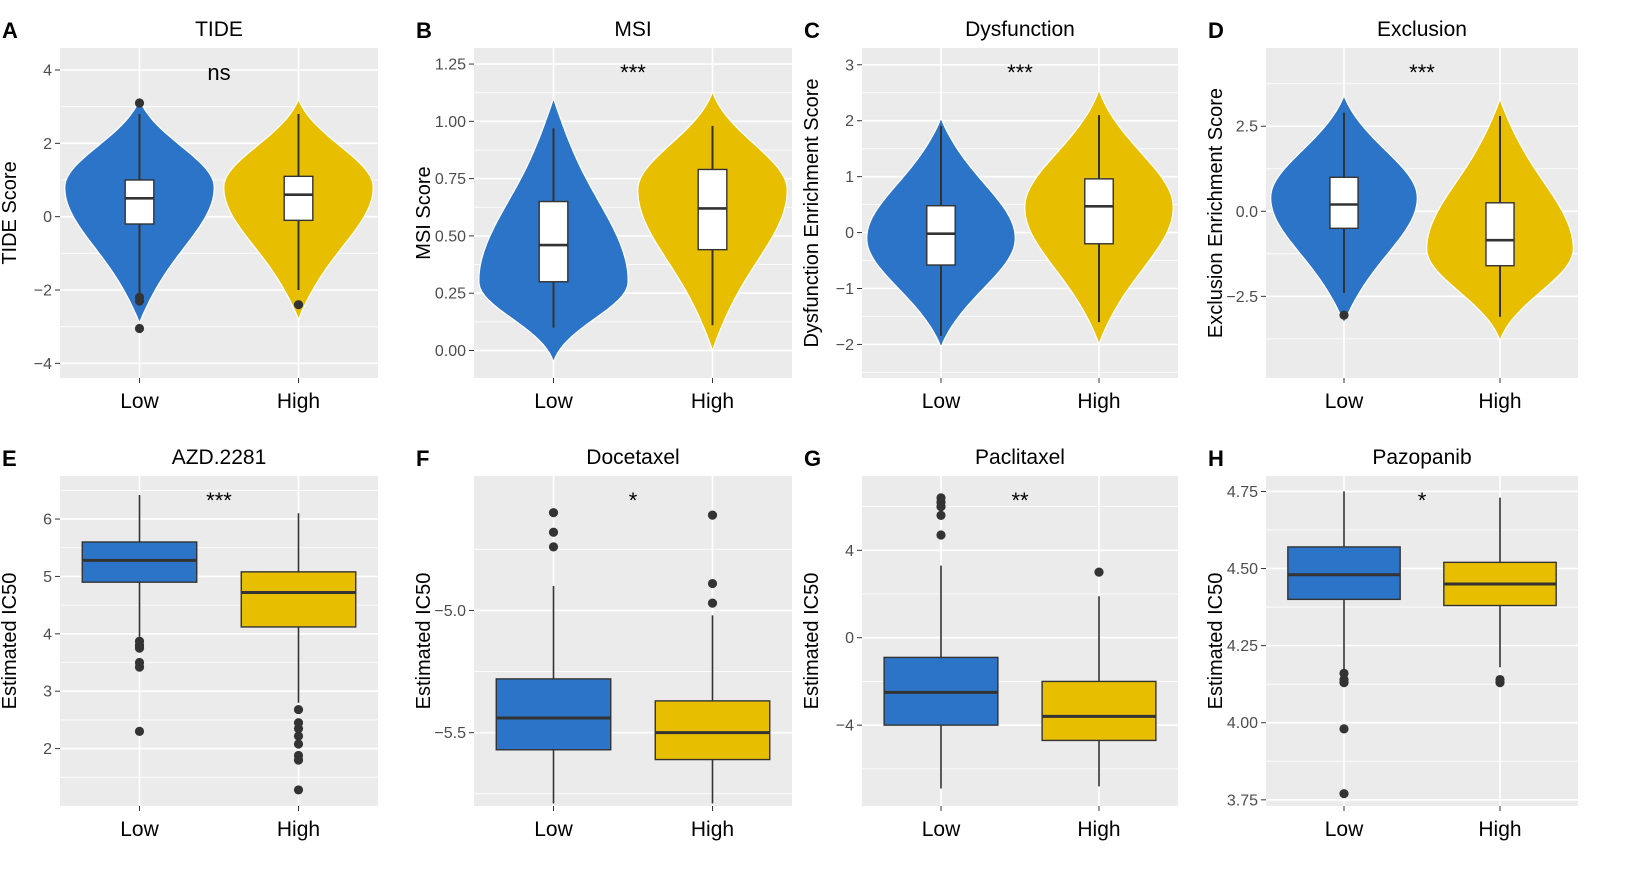 The image size is (1644, 881). Describe the element at coordinates (845, 289) in the screenshot. I see `y-tick-label: −1` at that location.